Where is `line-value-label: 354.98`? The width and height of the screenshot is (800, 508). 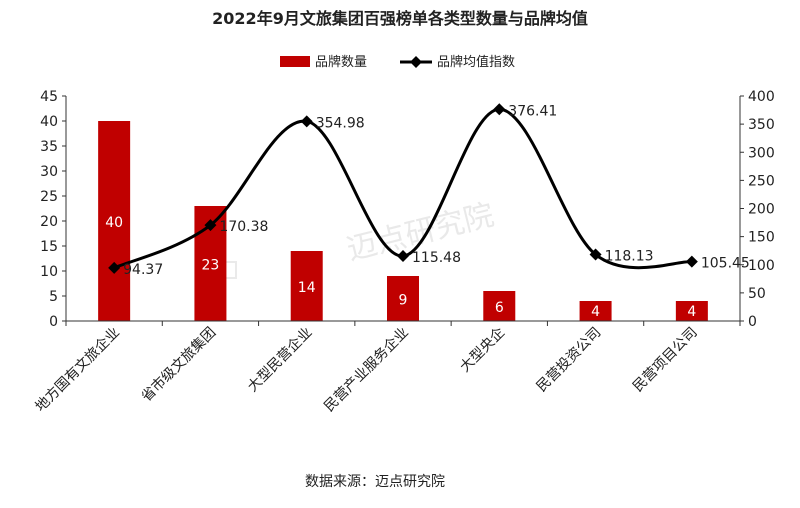
line-value-label: 354.98 is located at coordinates (340, 123).